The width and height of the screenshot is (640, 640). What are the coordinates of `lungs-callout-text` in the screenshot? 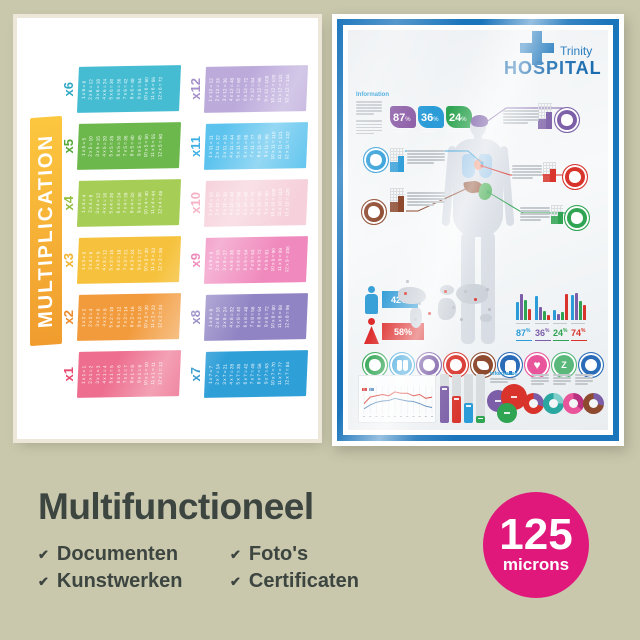 It's located at (426, 157).